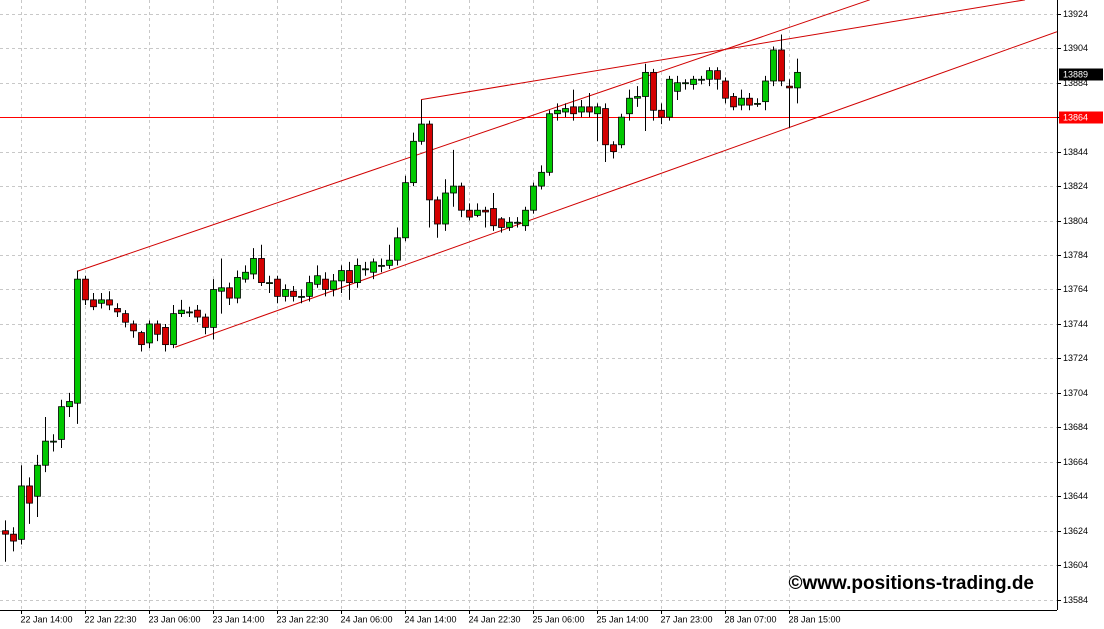 The height and width of the screenshot is (629, 1104). What do you see at coordinates (1075, 255) in the screenshot?
I see `y-tick-label: 13784` at bounding box center [1075, 255].